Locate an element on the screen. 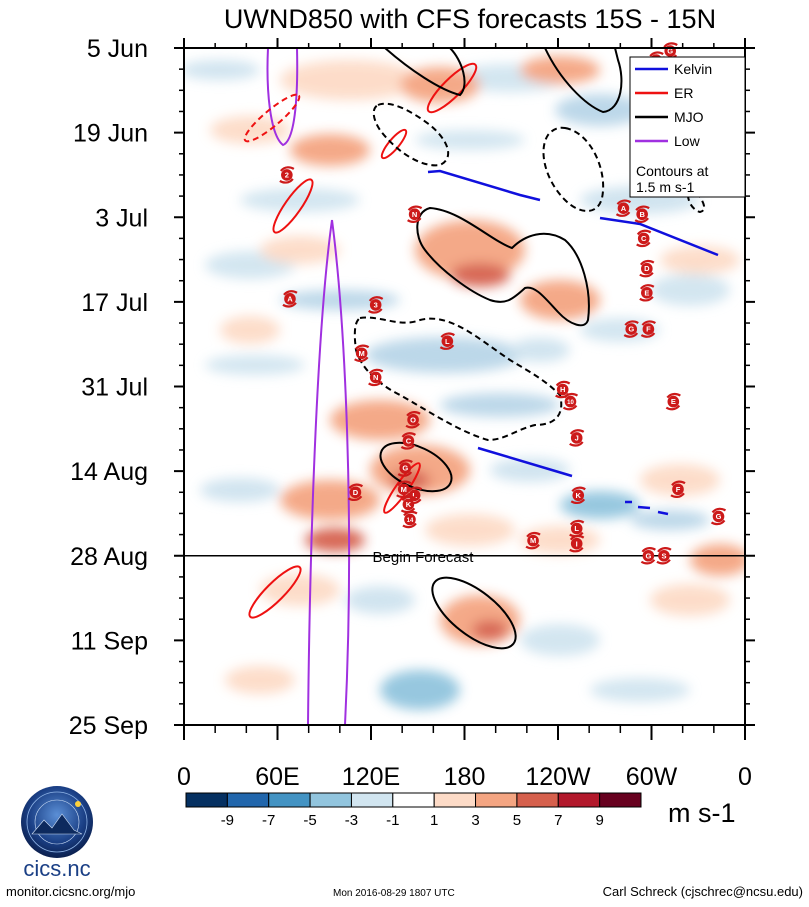 This screenshot has height=907, width=809. storm-label: 3 is located at coordinates (376, 304).